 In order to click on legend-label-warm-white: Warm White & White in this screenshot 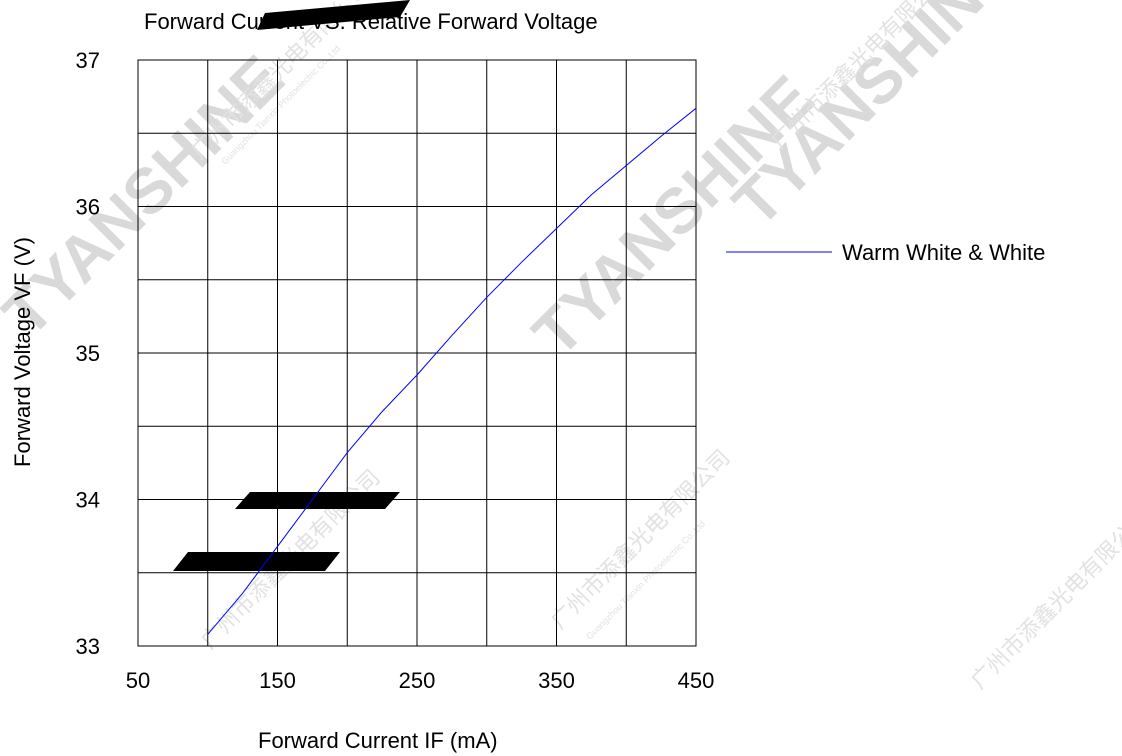, I will do `click(943, 252)`.